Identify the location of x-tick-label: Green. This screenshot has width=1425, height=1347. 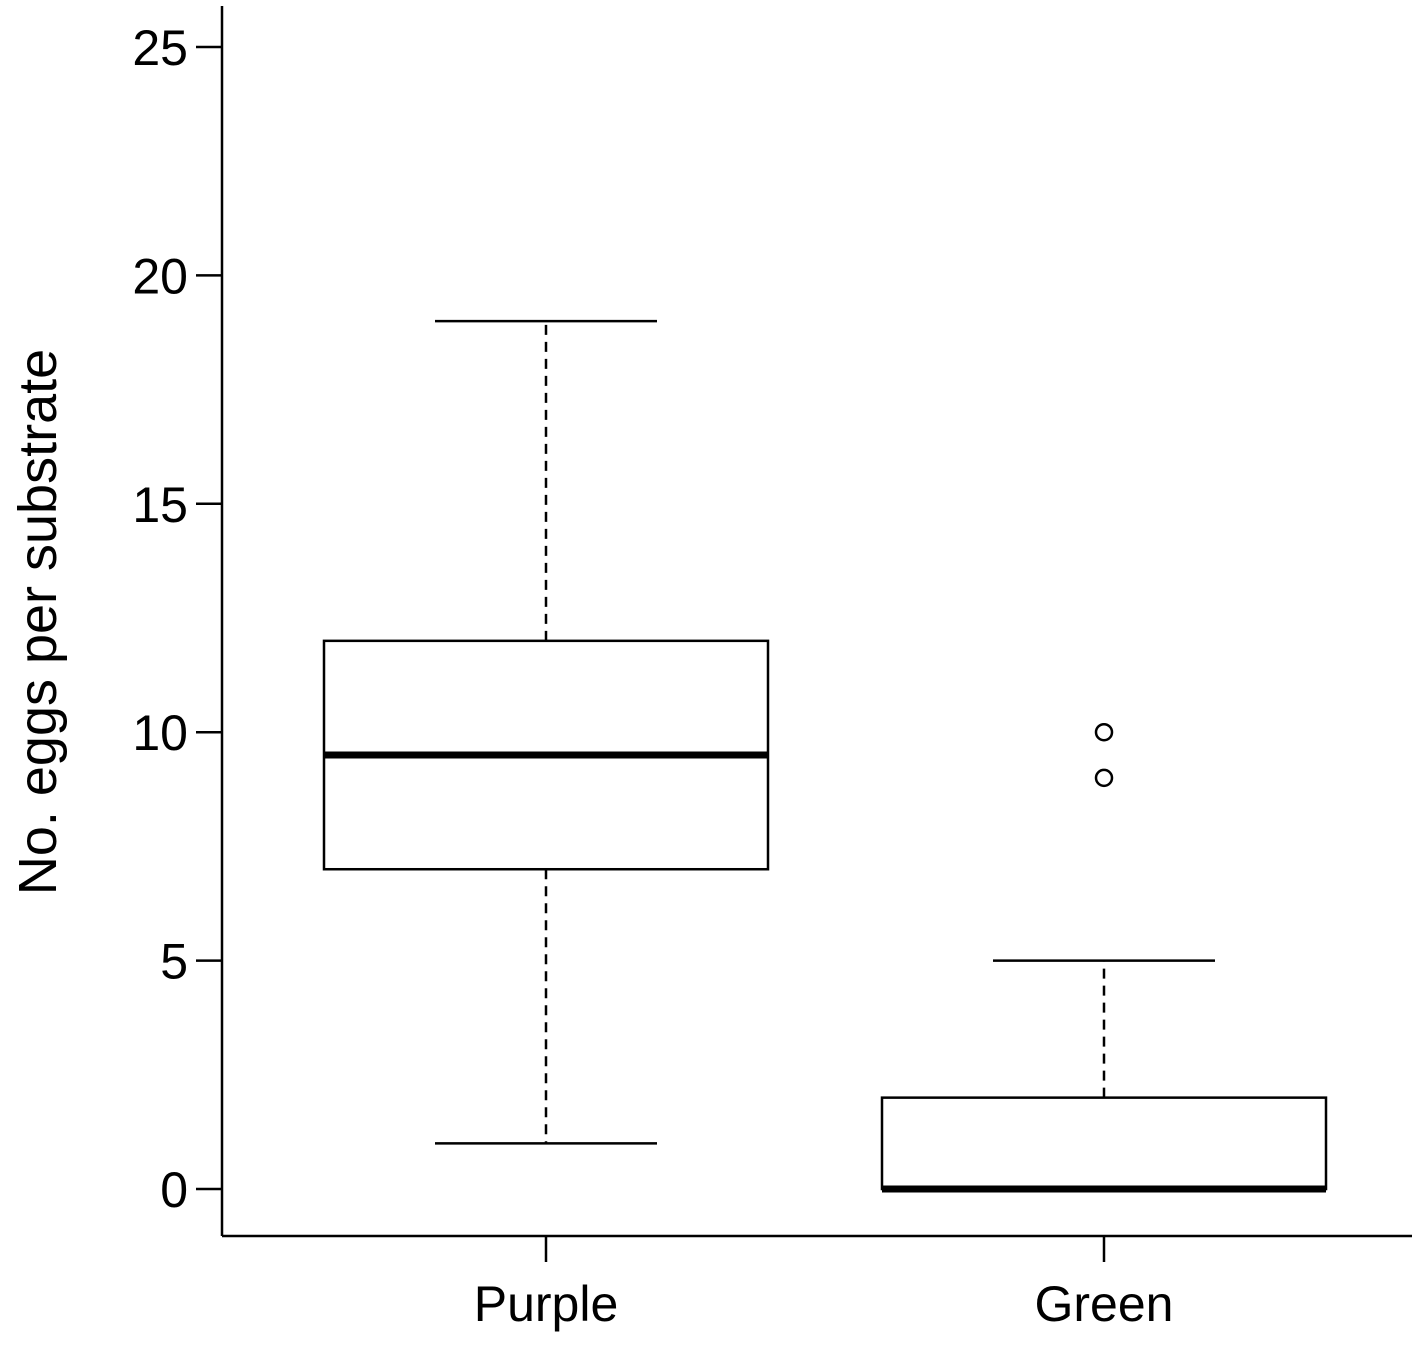
(1104, 1304).